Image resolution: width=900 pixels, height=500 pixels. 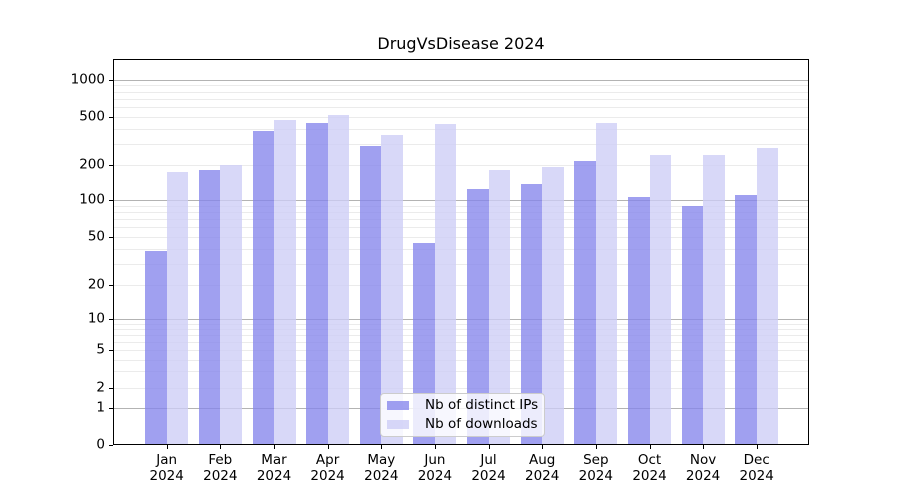 I want to click on y-tick-label: 100, so click(x=92, y=199).